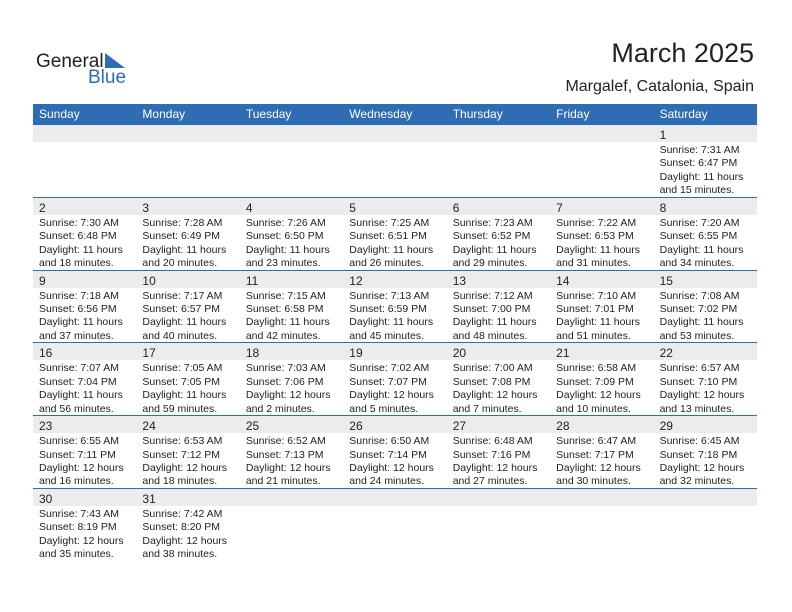  Describe the element at coordinates (389, 295) in the screenshot. I see `day-info: Sunrise: 7:13 AM` at that location.